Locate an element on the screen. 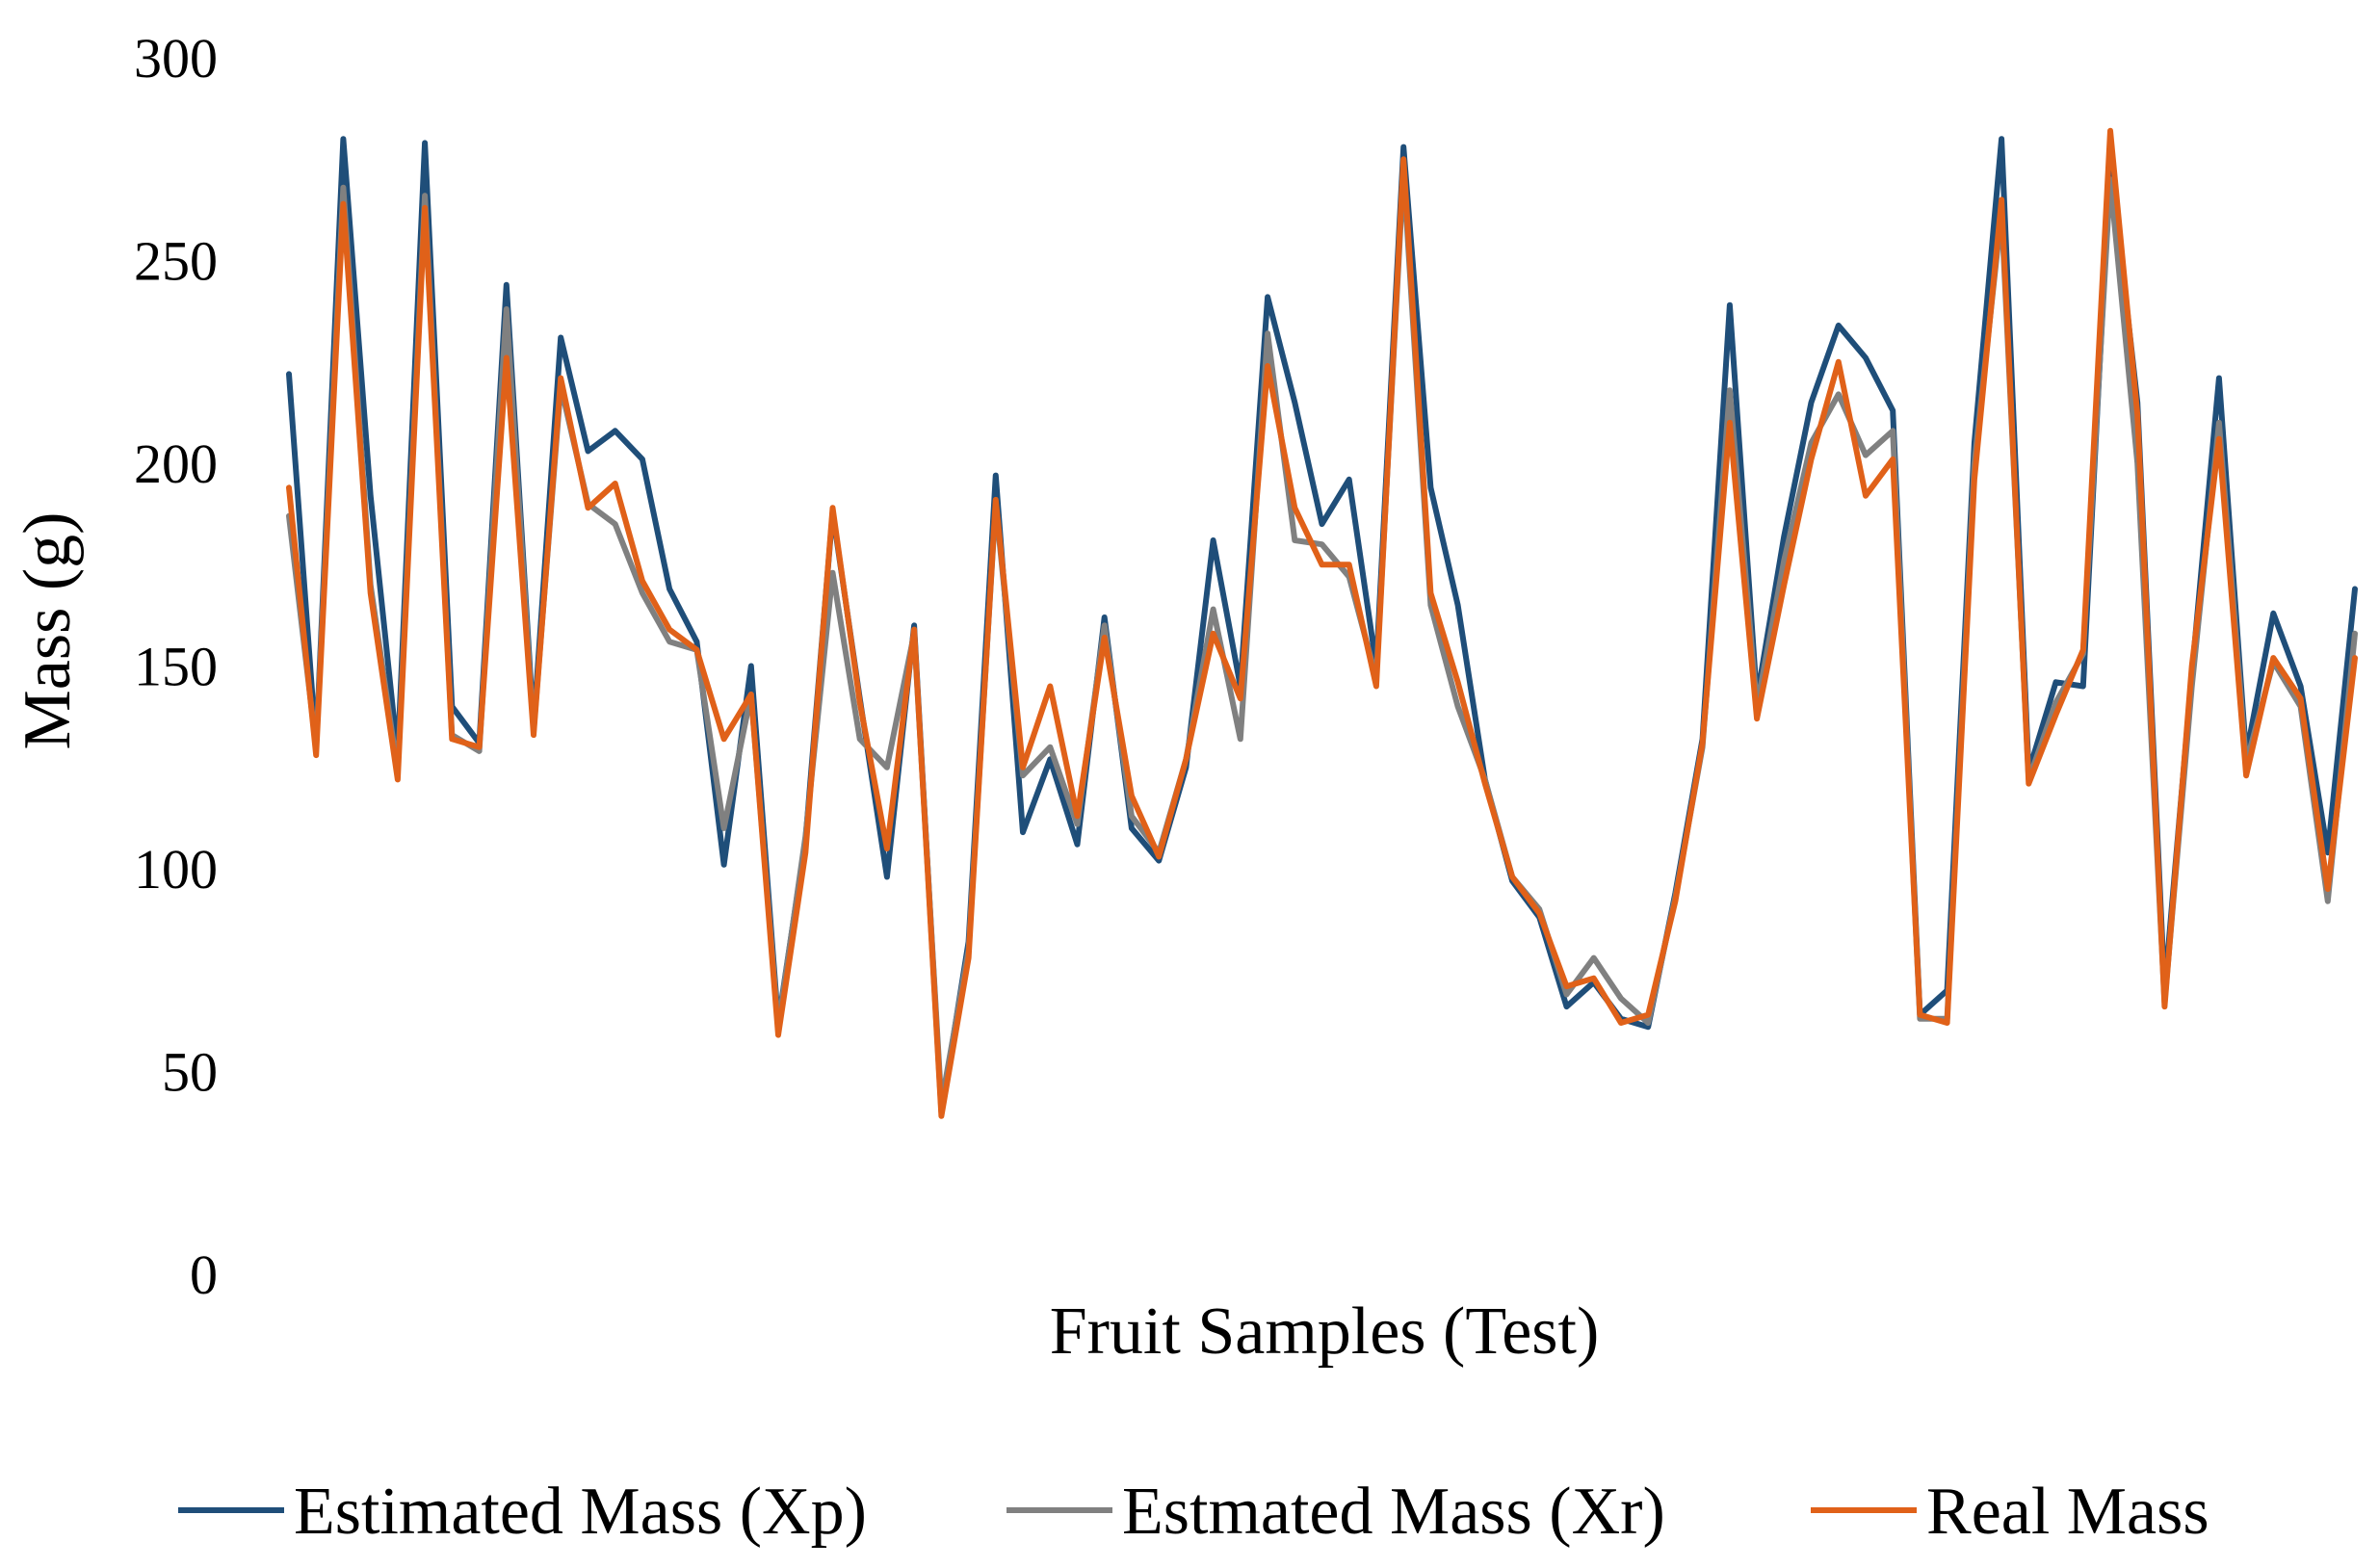  y-axis-title: Mass (g) is located at coordinates (48, 631).